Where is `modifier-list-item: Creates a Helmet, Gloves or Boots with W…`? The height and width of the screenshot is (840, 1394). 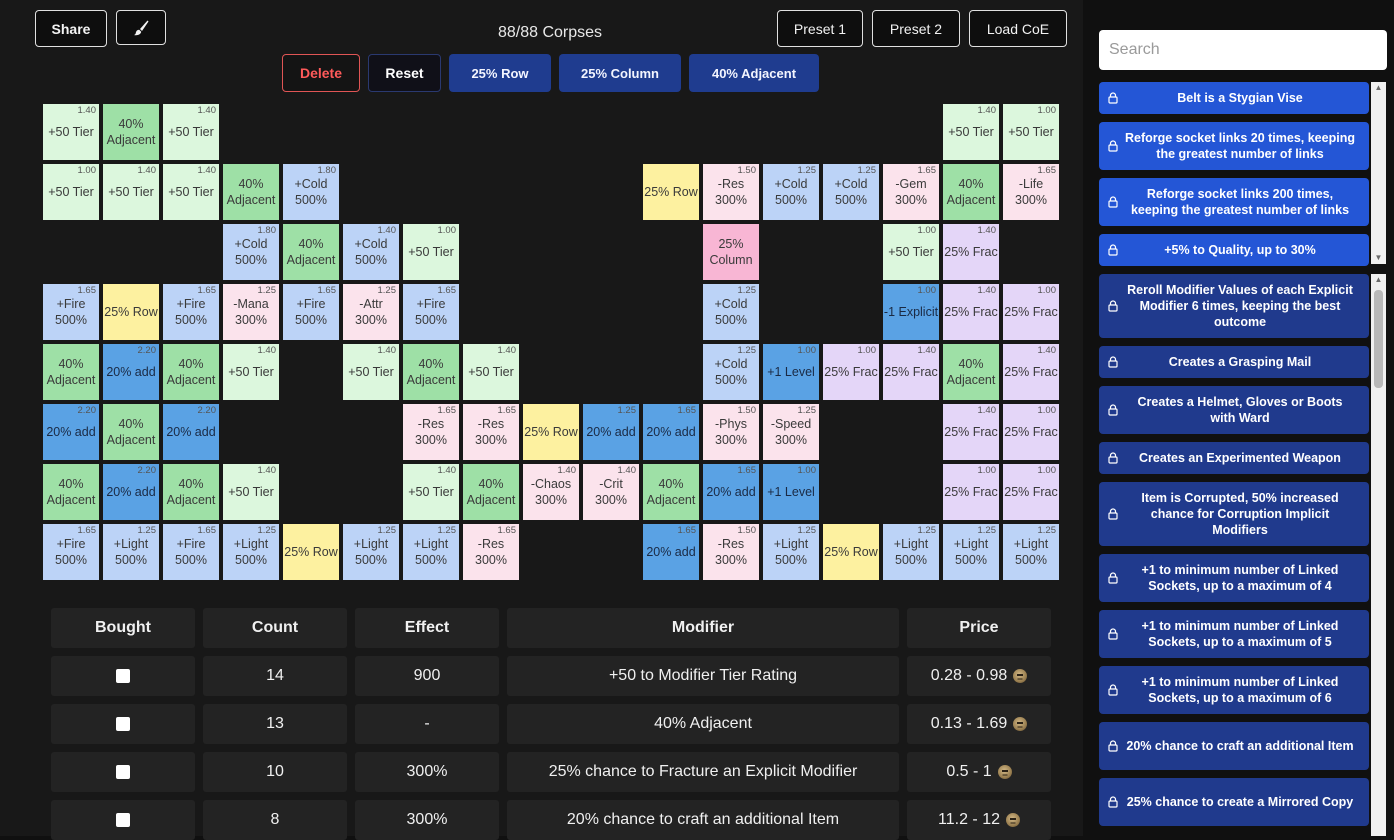 modifier-list-item: Creates a Helmet, Gloves or Boots with W… is located at coordinates (1234, 410).